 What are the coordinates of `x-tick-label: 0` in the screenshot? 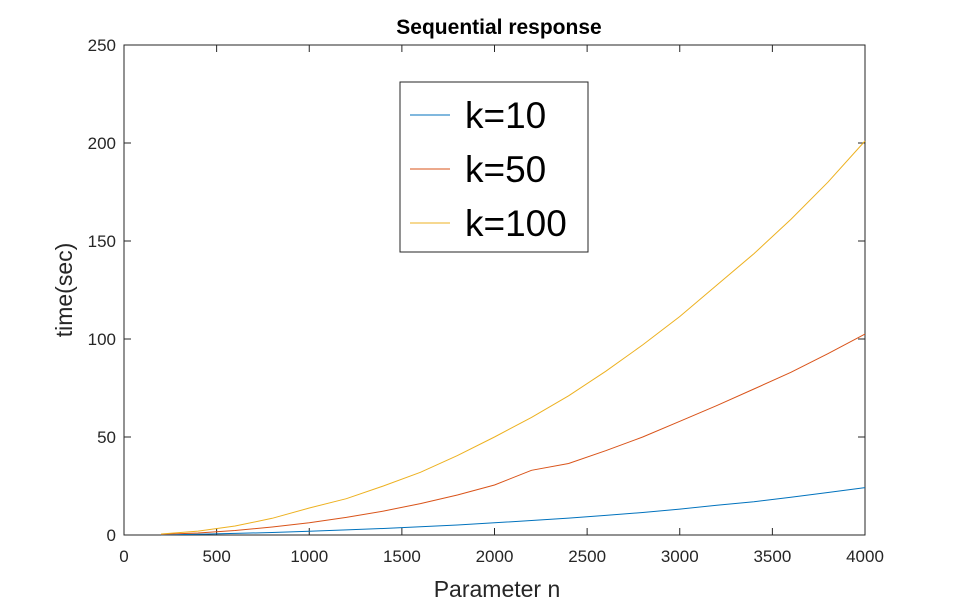 It's located at (123, 556).